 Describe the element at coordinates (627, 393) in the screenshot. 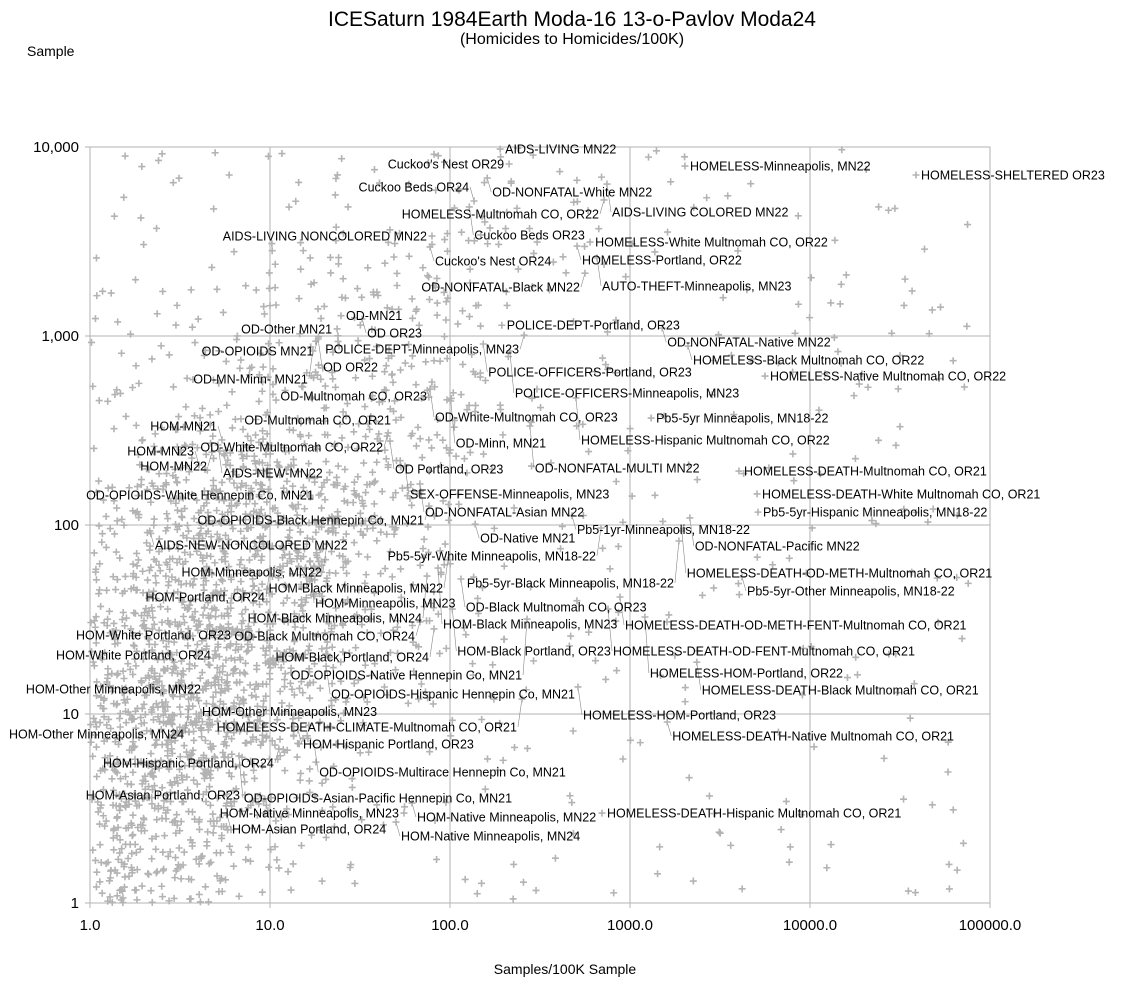

I see `point-label: POLICE-OFFICERS-Minneapolis, MN23` at that location.